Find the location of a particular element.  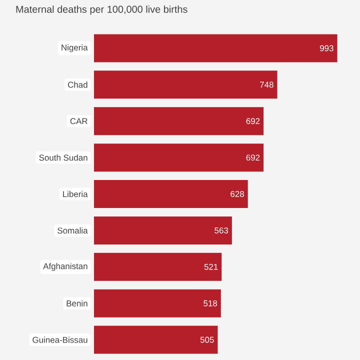

data-label: 563 is located at coordinates (221, 230).